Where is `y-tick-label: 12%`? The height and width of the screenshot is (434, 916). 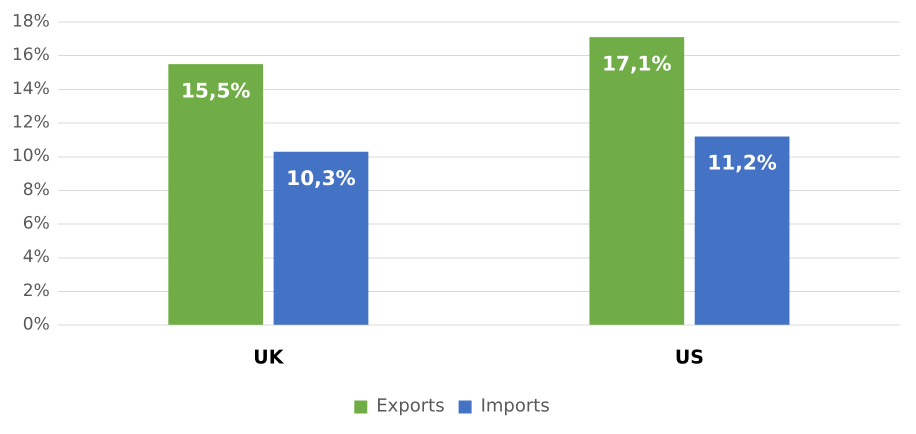 y-tick-label: 12% is located at coordinates (31, 122).